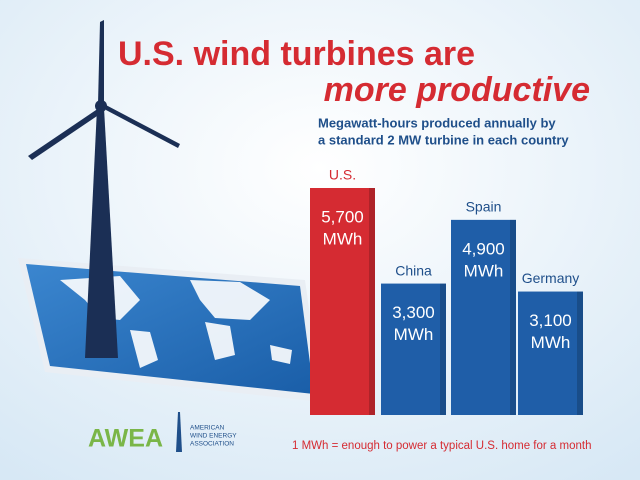  I want to click on subtitle-line: a standard 2 MW turbine in each country, so click(443, 139).